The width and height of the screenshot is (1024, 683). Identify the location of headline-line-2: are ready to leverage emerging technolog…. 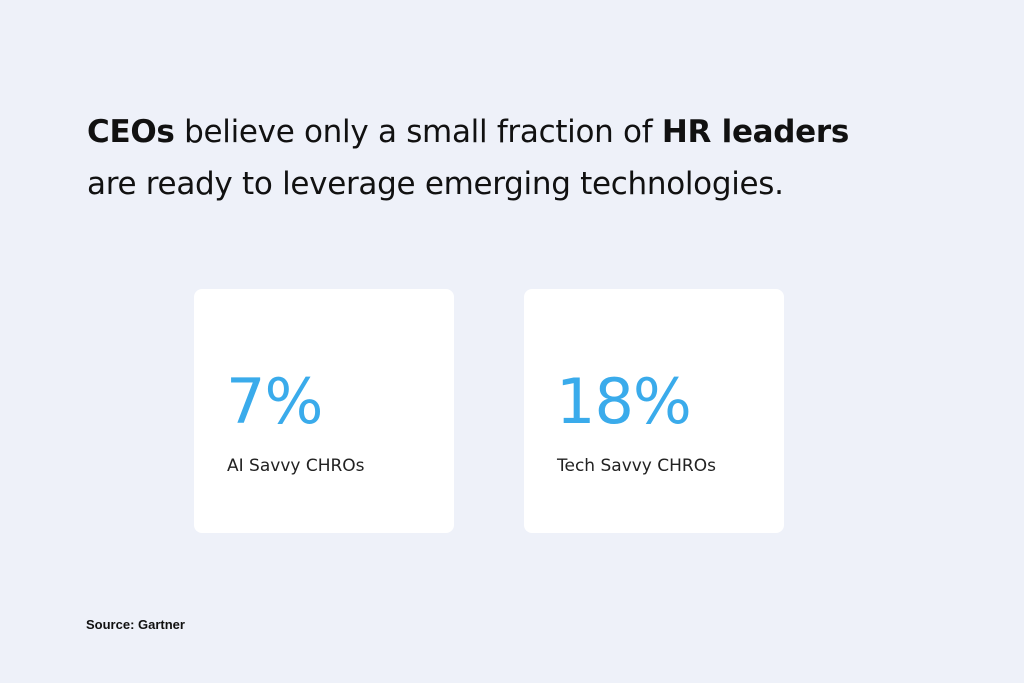
(435, 184).